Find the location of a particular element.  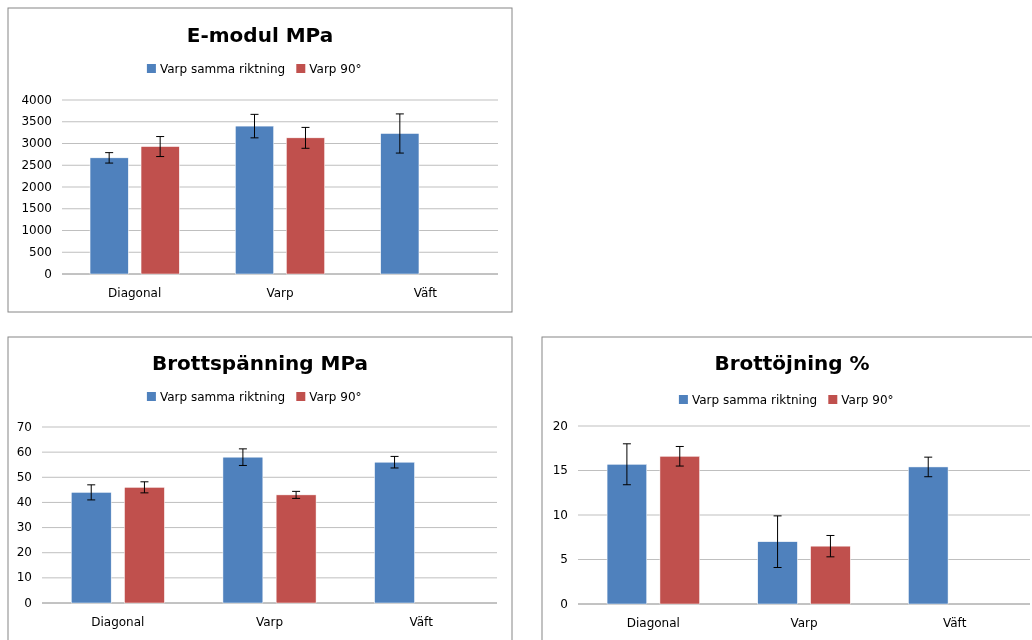

y-tick-label: 4000 is located at coordinates (36, 99).